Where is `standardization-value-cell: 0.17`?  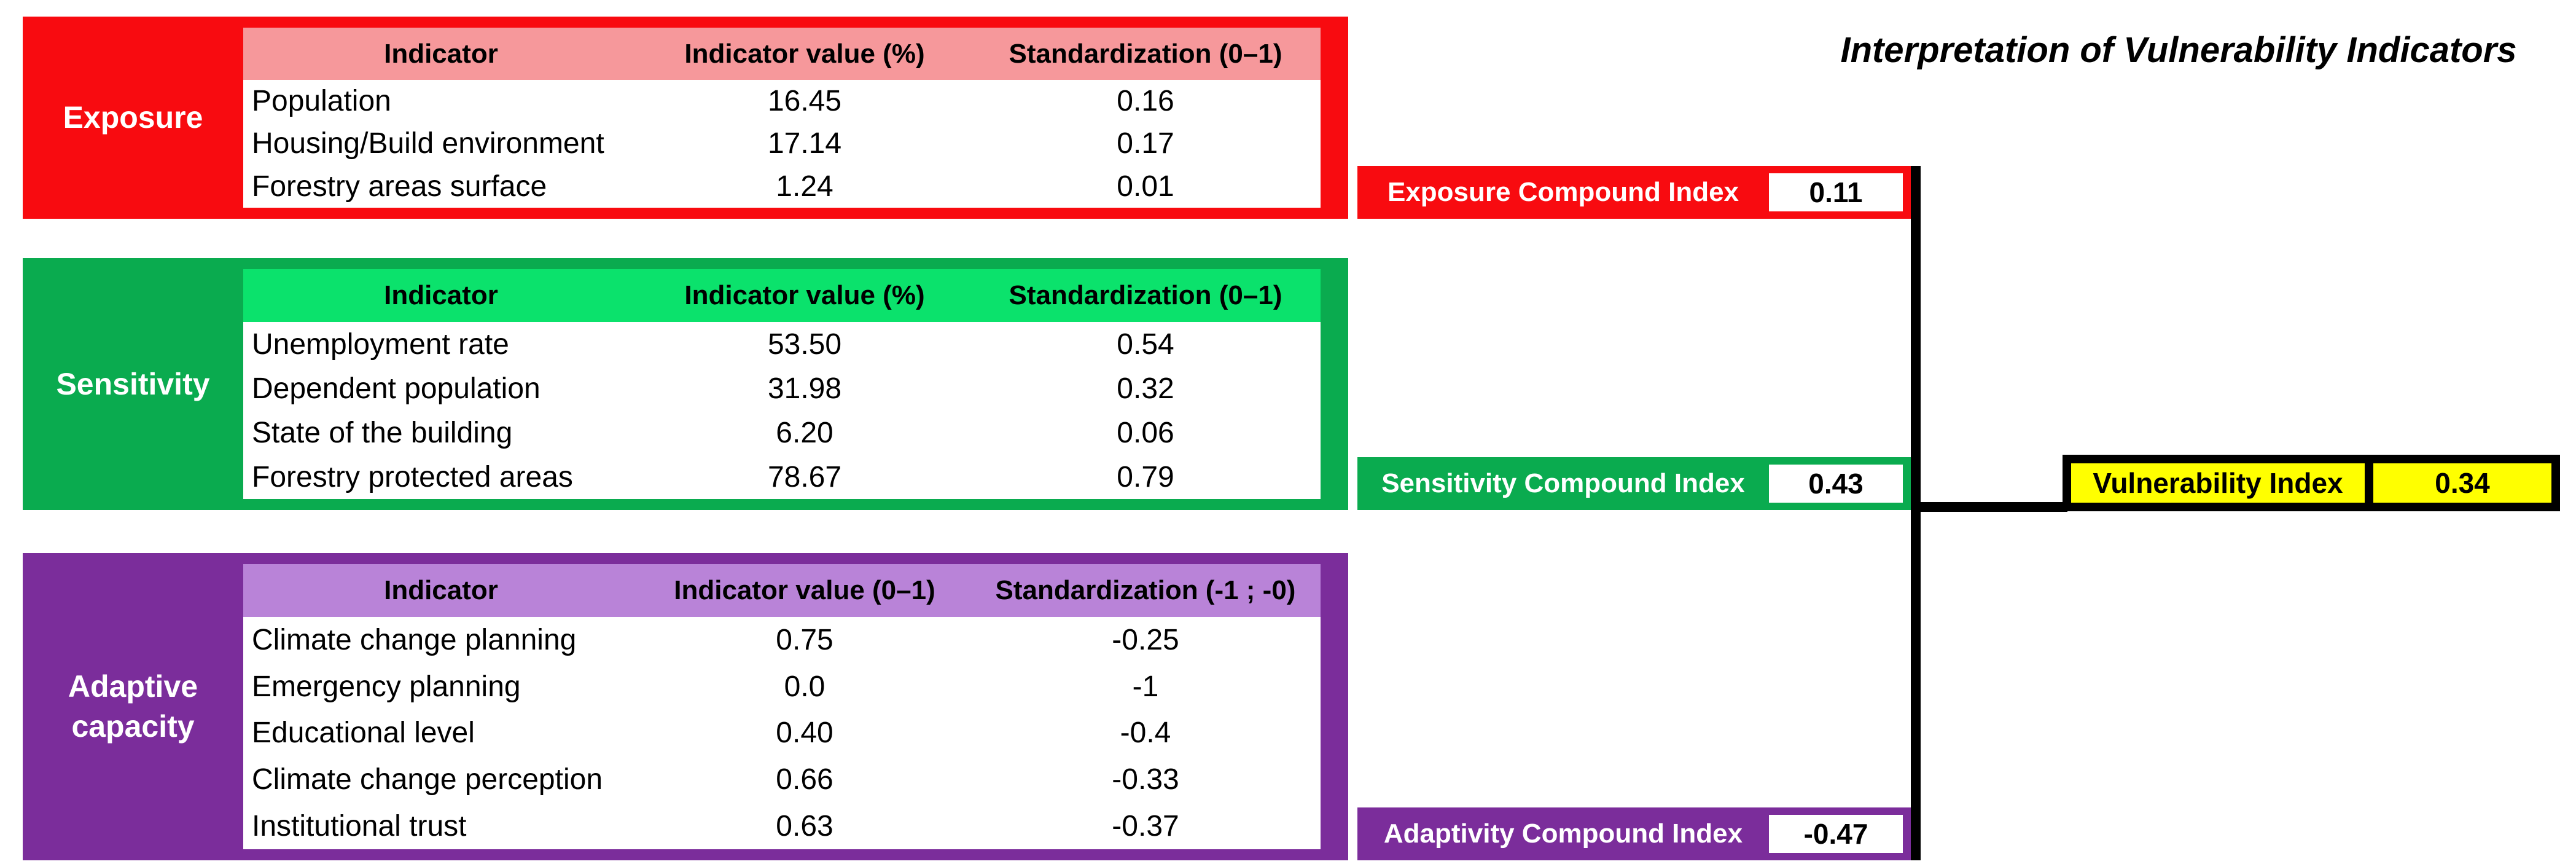 standardization-value-cell: 0.17 is located at coordinates (1145, 143).